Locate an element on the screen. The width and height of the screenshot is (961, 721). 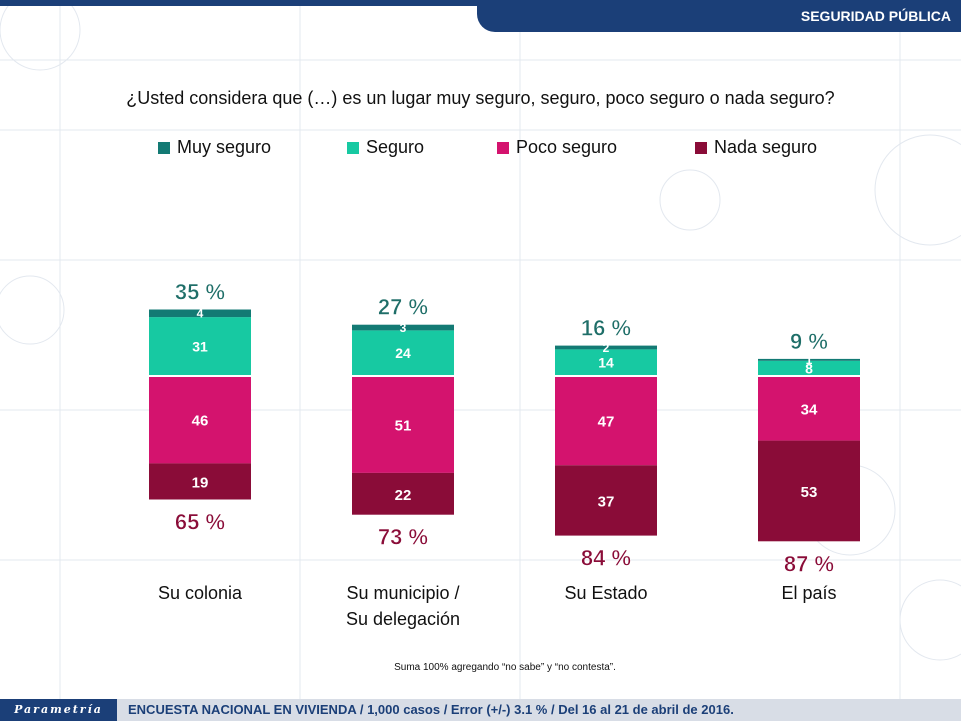
legend-label-muy-seguro: Muy seguro is located at coordinates (224, 147).